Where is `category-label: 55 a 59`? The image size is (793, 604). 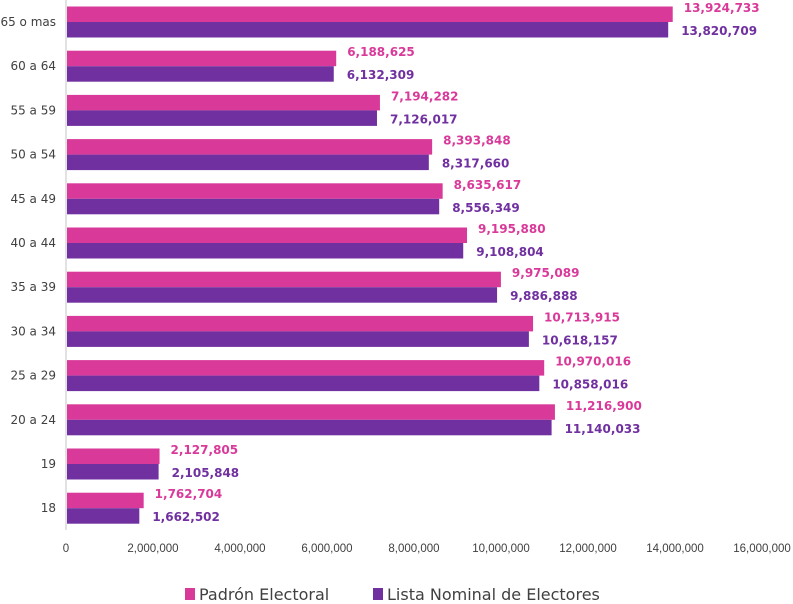
category-label: 55 a 59 is located at coordinates (33, 110).